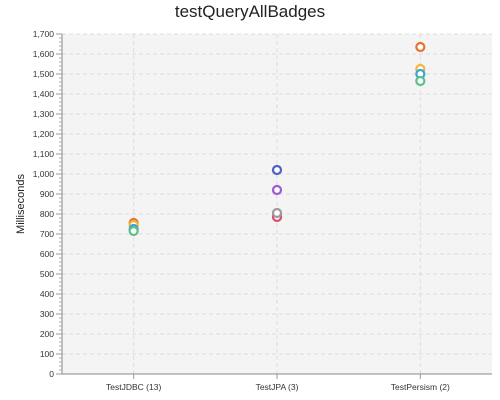 This screenshot has width=500, height=400. I want to click on y-tick-label: 300, so click(47, 314).